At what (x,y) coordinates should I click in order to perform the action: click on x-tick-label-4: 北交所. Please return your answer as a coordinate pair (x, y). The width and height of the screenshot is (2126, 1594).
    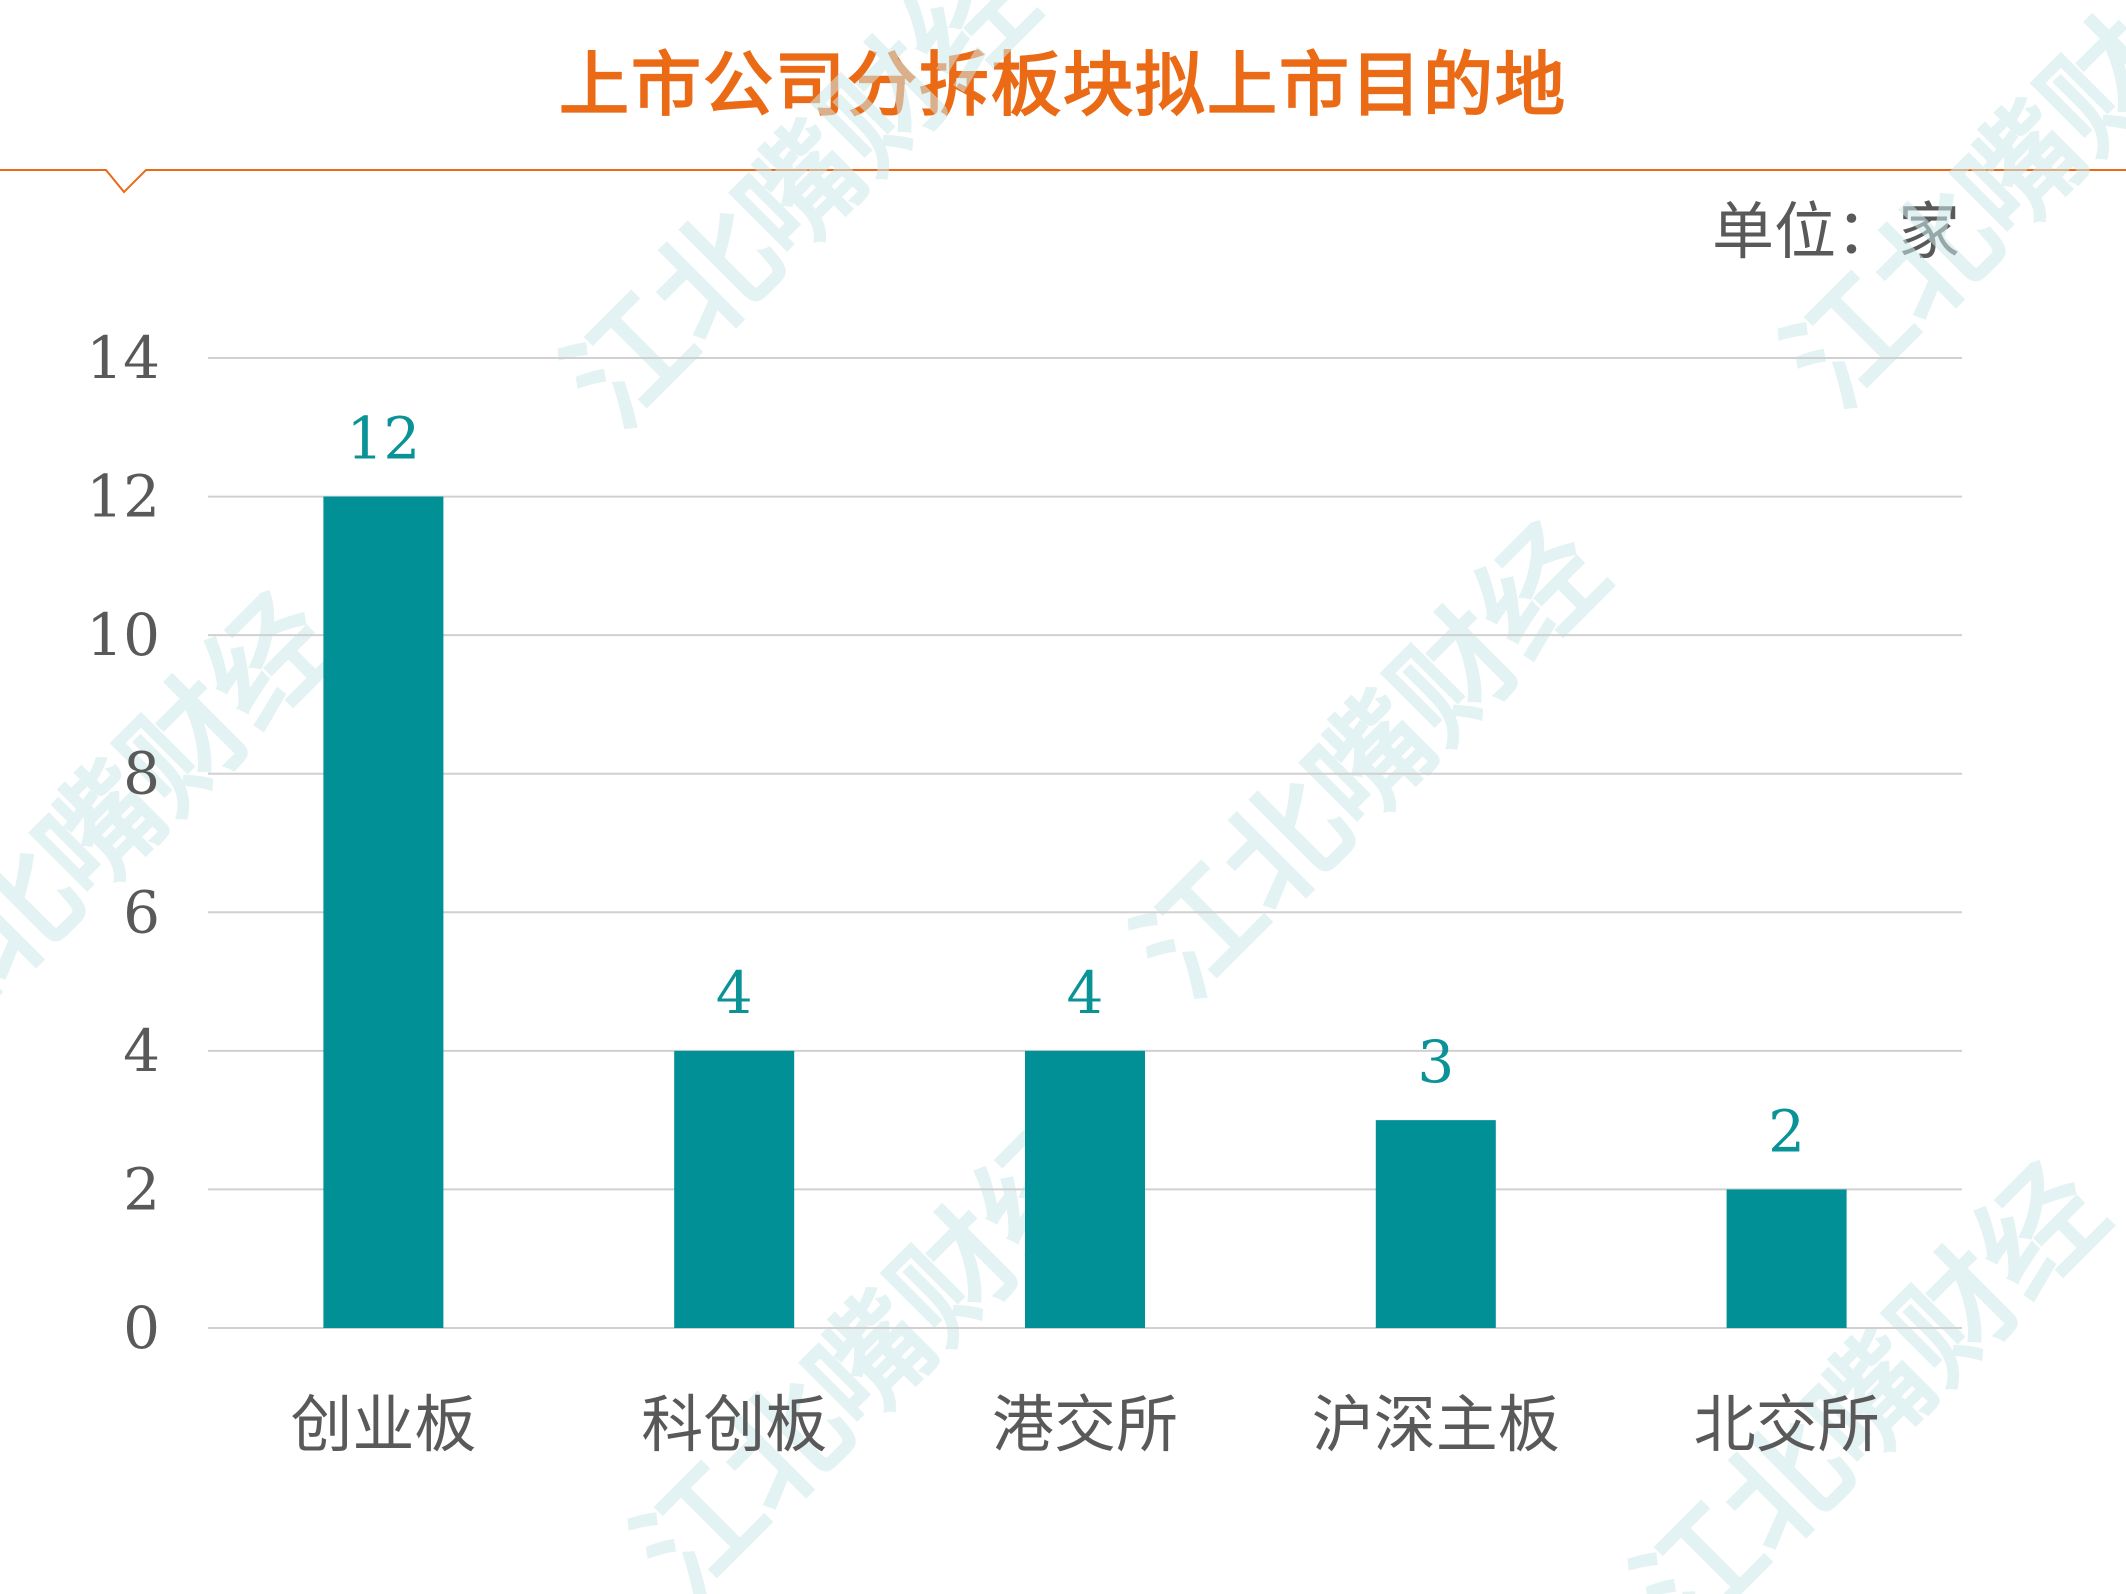
    Looking at the image, I should click on (1787, 1424).